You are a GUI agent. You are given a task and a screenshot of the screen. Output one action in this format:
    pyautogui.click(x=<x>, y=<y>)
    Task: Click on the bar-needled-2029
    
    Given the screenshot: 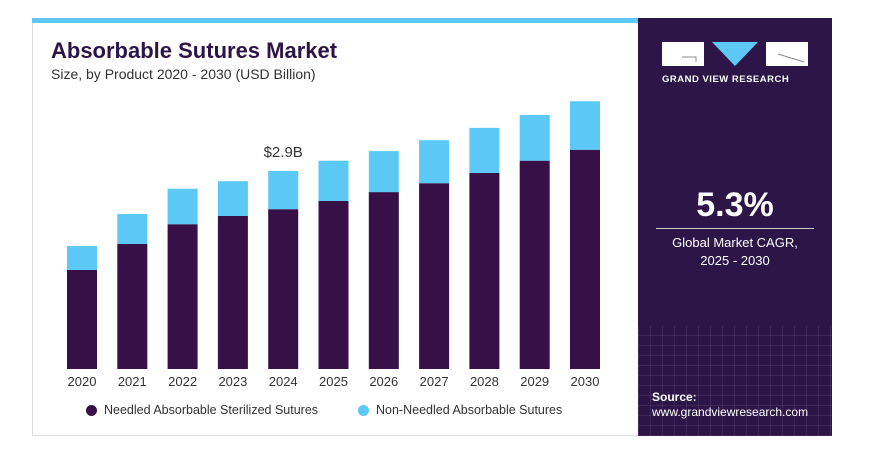 What is the action you would take?
    pyautogui.click(x=534, y=264)
    